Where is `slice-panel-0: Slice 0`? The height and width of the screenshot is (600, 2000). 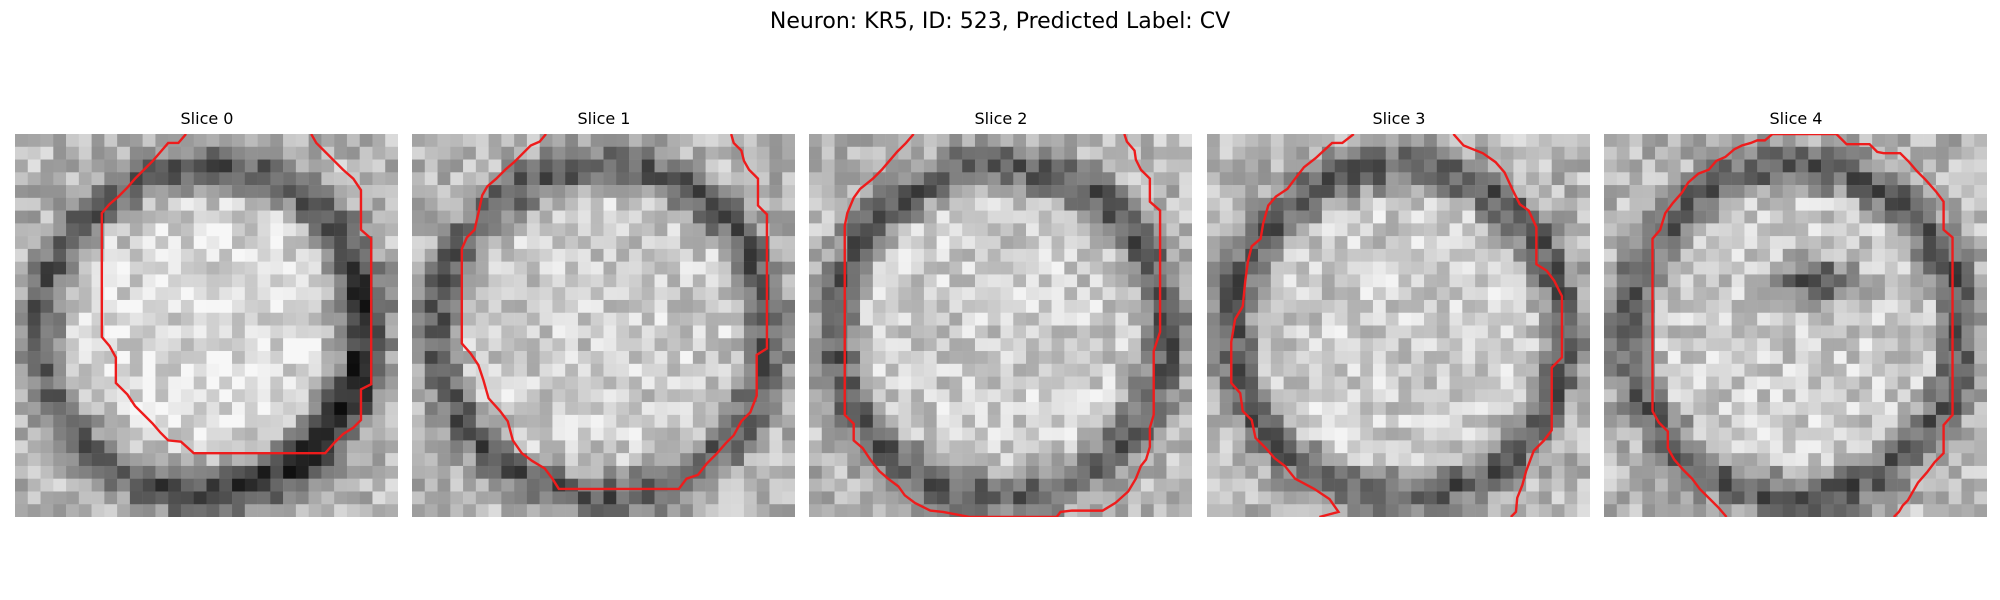
slice-panel-0: Slice 0 is located at coordinates (207, 312).